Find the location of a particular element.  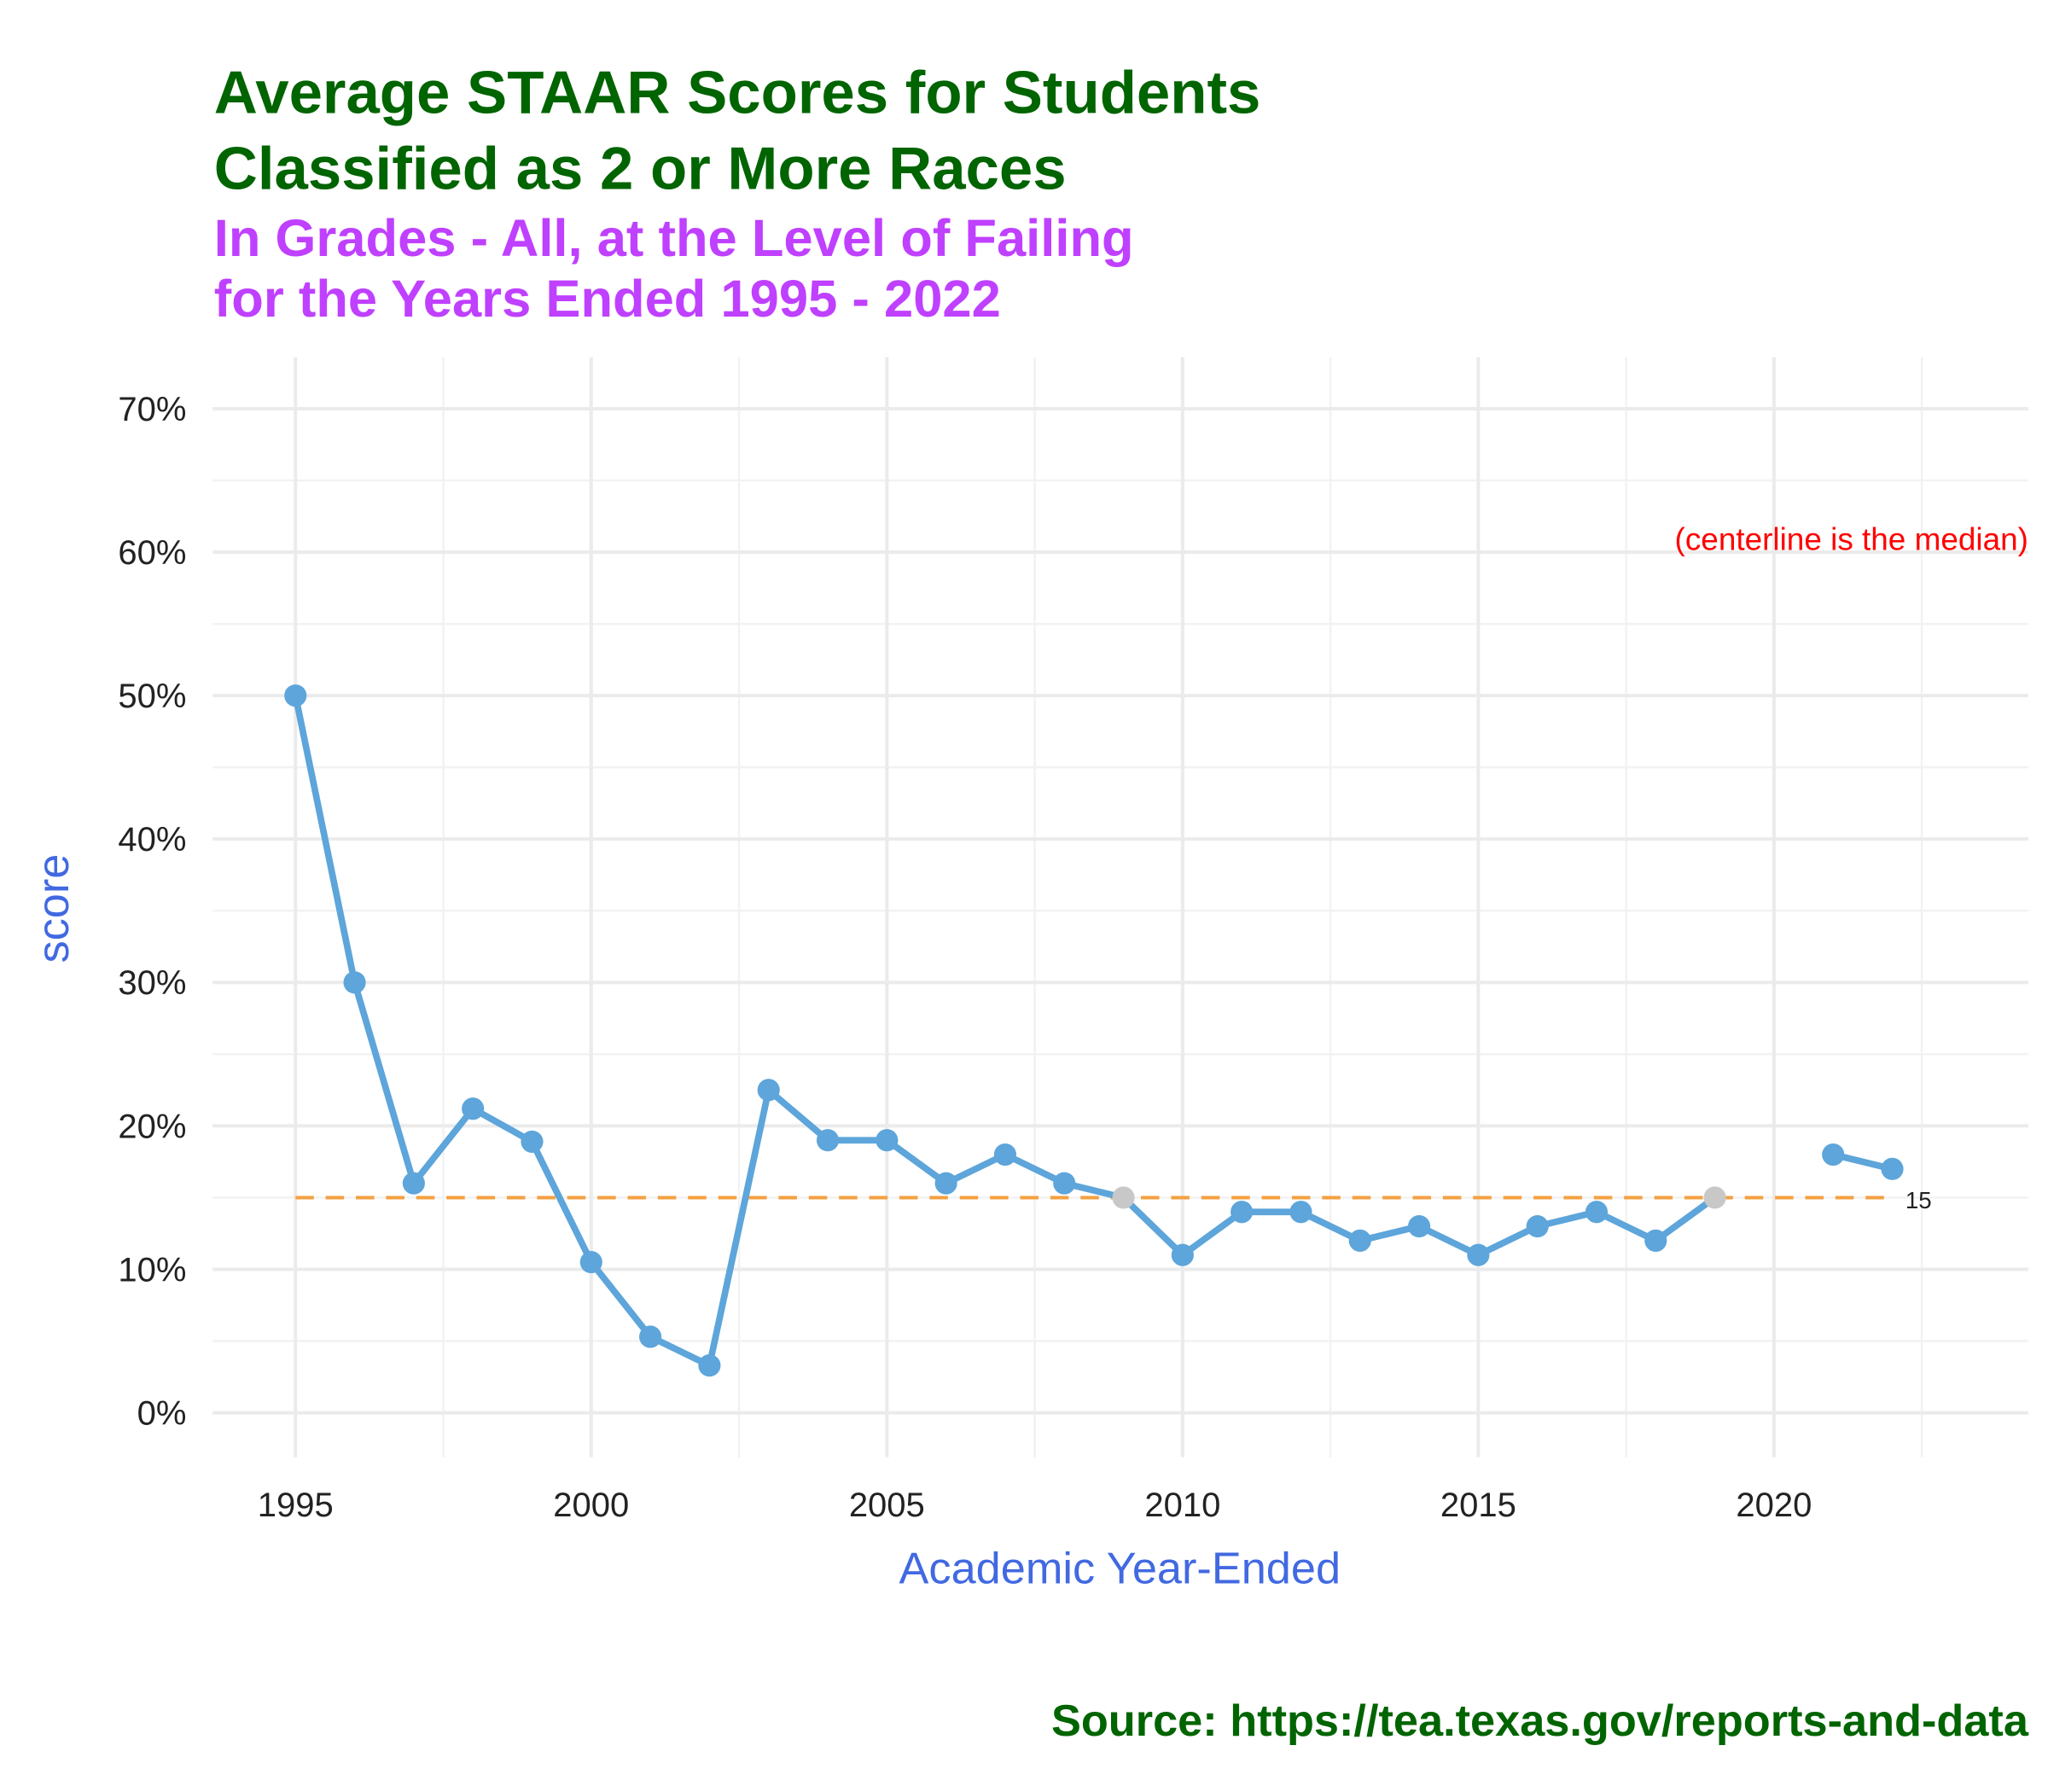

y-tick-label: 40% is located at coordinates (152, 839).